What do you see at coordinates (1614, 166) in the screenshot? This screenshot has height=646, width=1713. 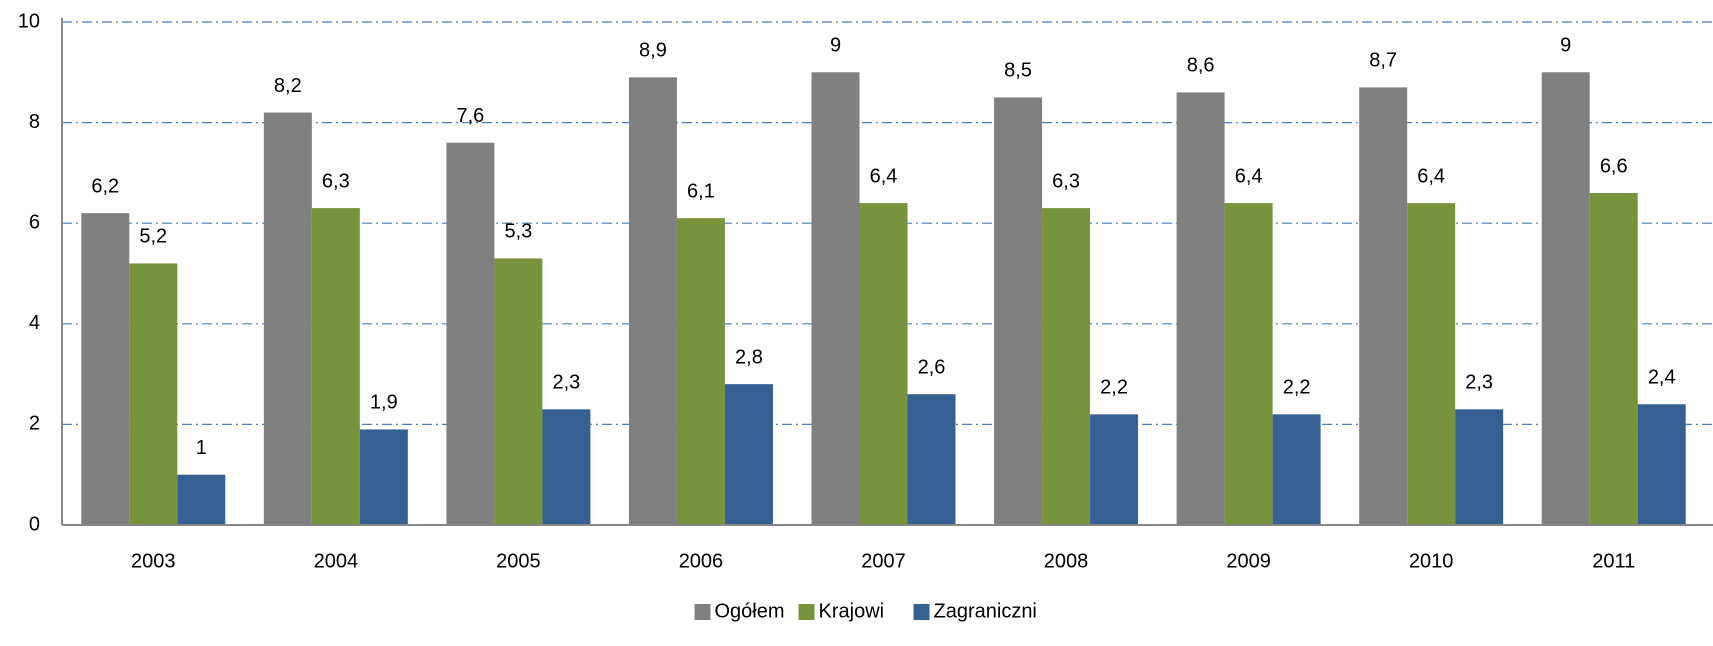 I see `data-label: 6,6` at bounding box center [1614, 166].